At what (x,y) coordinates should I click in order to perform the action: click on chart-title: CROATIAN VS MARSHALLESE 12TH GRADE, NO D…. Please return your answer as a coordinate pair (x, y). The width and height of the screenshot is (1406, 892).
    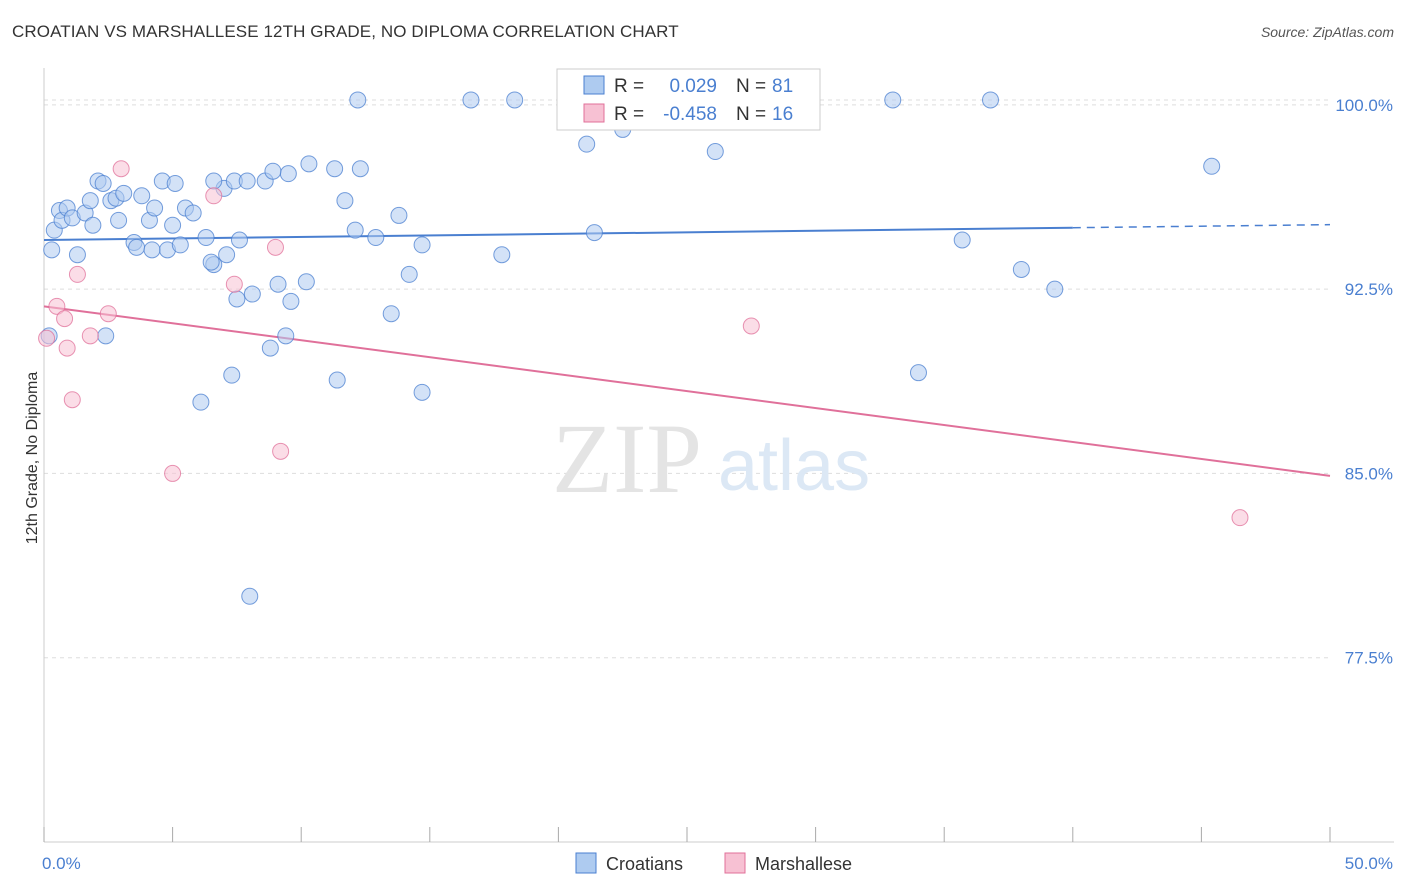
    Looking at the image, I should click on (345, 31).